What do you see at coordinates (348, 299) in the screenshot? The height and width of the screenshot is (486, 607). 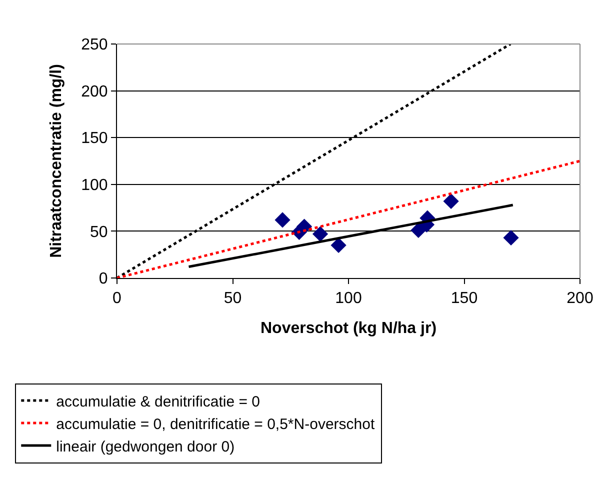 I see `x-tick-label: 100` at bounding box center [348, 299].